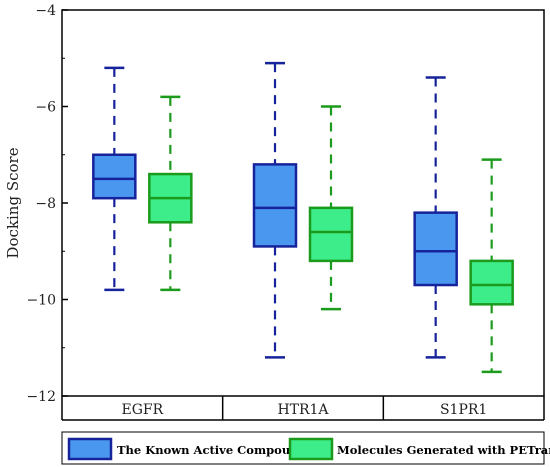 Image resolution: width=550 pixels, height=467 pixels. What do you see at coordinates (45, 204) in the screenshot?
I see `y-tick-label: −8` at bounding box center [45, 204].